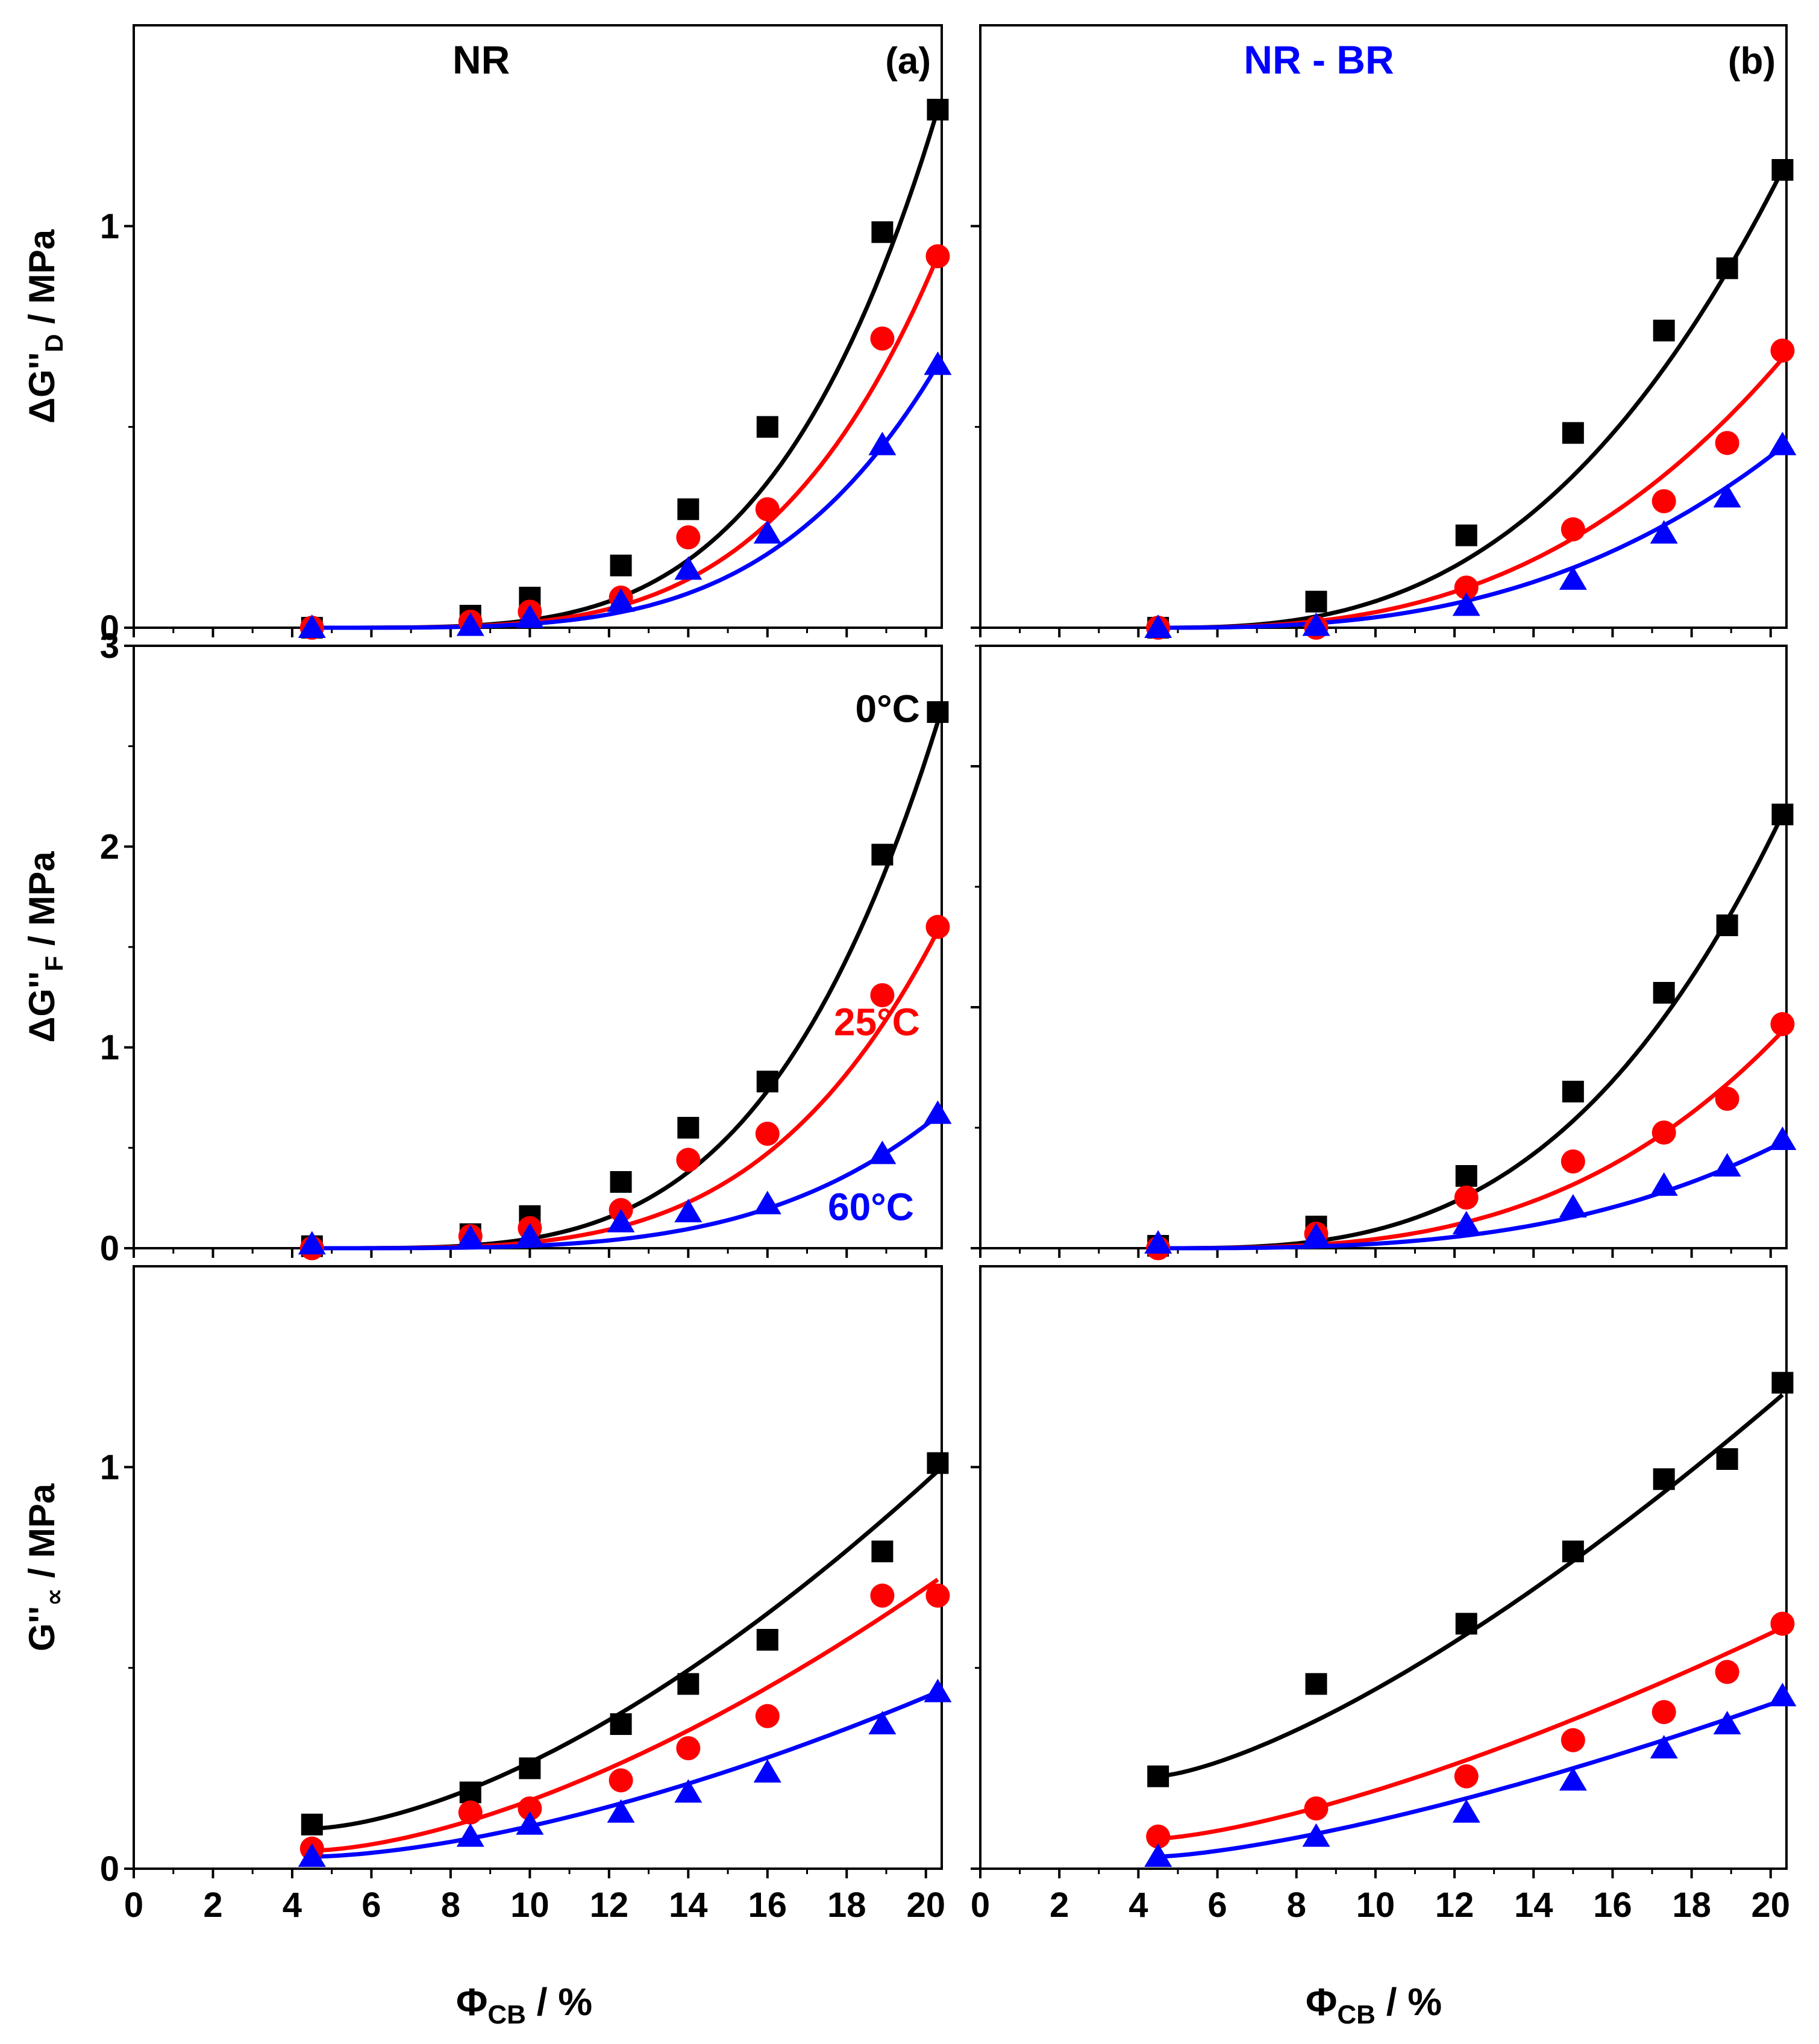 This screenshot has width=1819, height=2044. Describe the element at coordinates (1772, 1905) in the screenshot. I see `x-tick-label: 20` at that location.